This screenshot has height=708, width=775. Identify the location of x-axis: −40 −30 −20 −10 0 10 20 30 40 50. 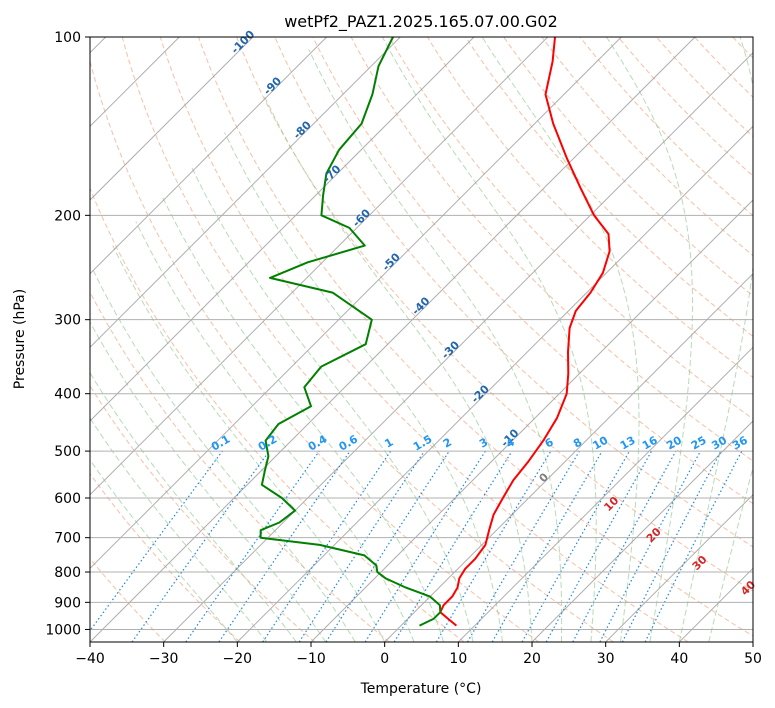
(418, 654).